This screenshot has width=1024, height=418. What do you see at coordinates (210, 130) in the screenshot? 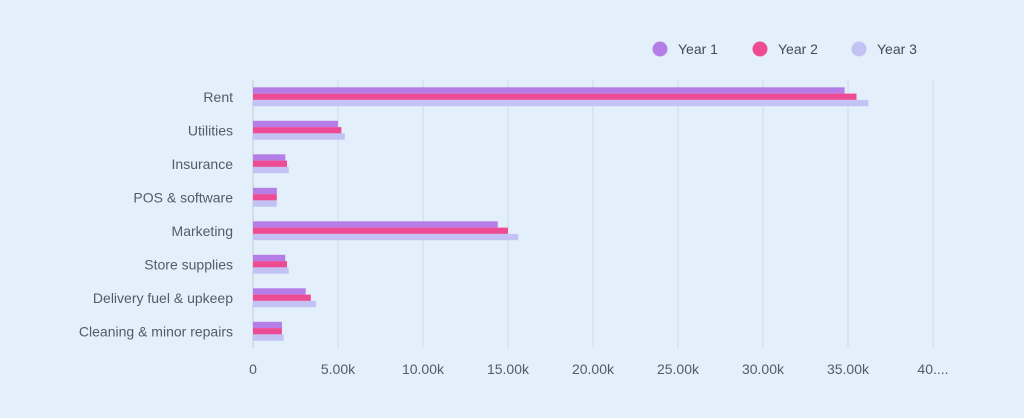
I see `category-label: Utilities` at bounding box center [210, 130].